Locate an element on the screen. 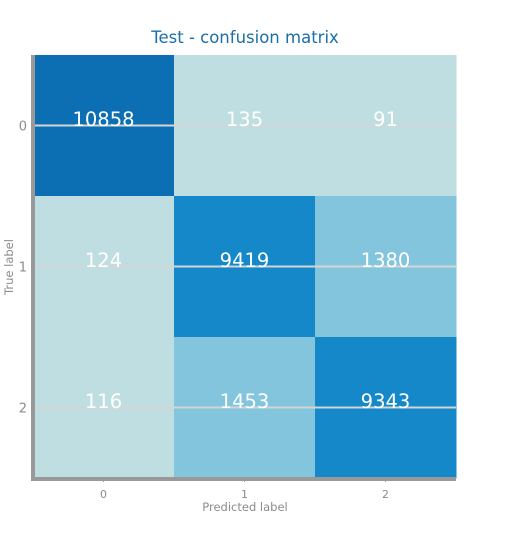 The width and height of the screenshot is (506, 535). x-tick-label-1: 1 is located at coordinates (244, 494).